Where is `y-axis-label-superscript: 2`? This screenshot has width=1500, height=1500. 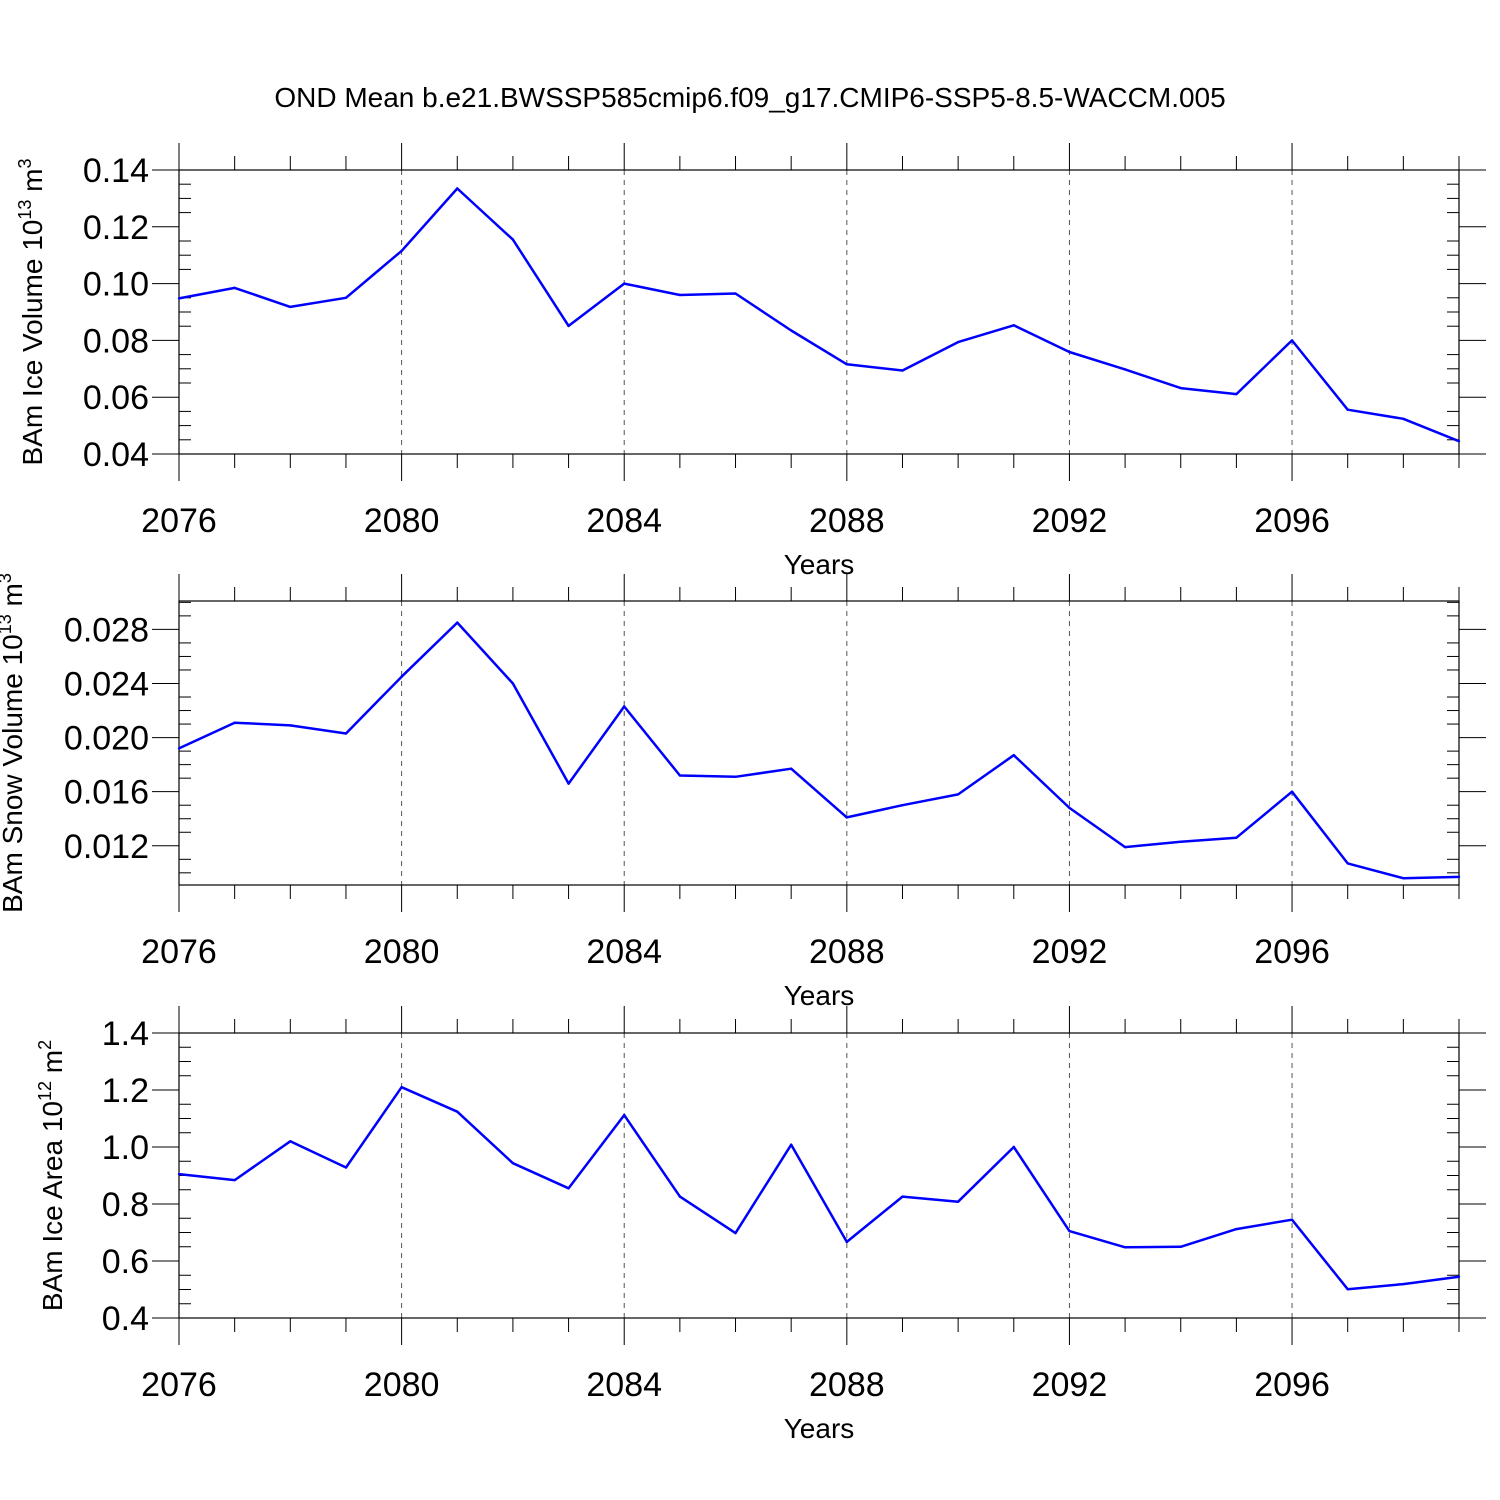 y-axis-label-superscript: 2 is located at coordinates (45, 1045).